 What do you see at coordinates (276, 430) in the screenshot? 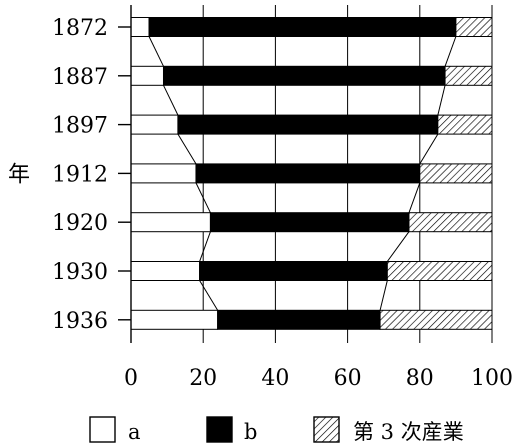
I see `legend-layer: a b 第 3 次産業` at bounding box center [276, 430].